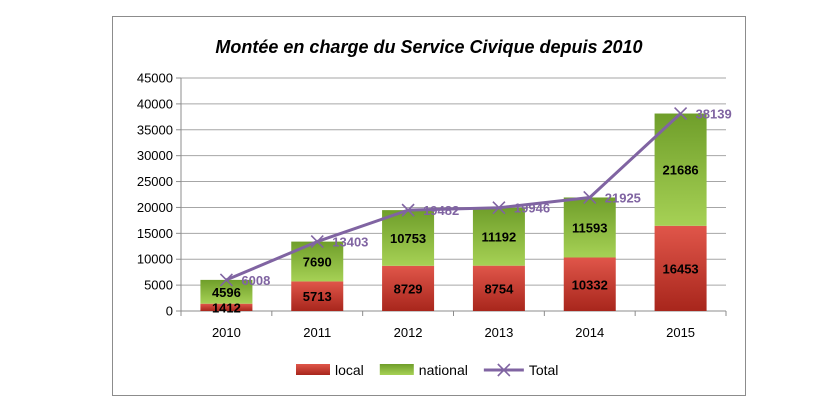 Image resolution: width=832 pixels, height=413 pixels. Describe the element at coordinates (155, 181) in the screenshot. I see `y-tick-label-25000: 25000` at that location.